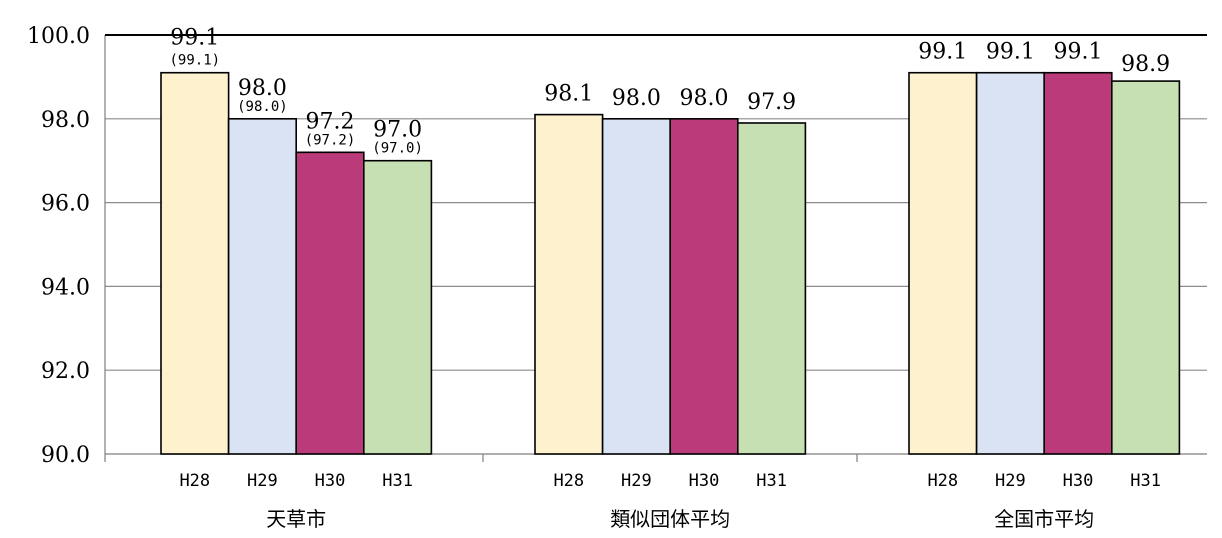 This screenshot has width=1222, height=538. Describe the element at coordinates (568, 94) in the screenshot. I see `bar-value-label: 98.1` at that location.